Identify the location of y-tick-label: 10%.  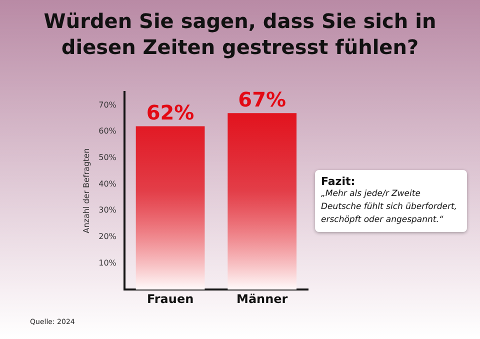
(107, 263).